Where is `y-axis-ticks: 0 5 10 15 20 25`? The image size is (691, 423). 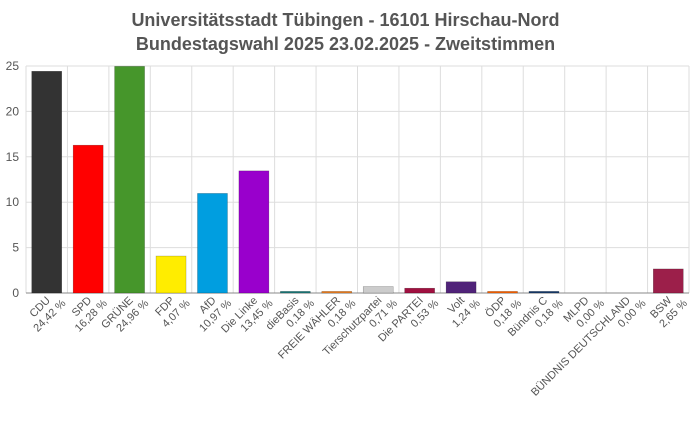
y-axis-ticks: 0 5 10 15 20 25 is located at coordinates (13, 179).